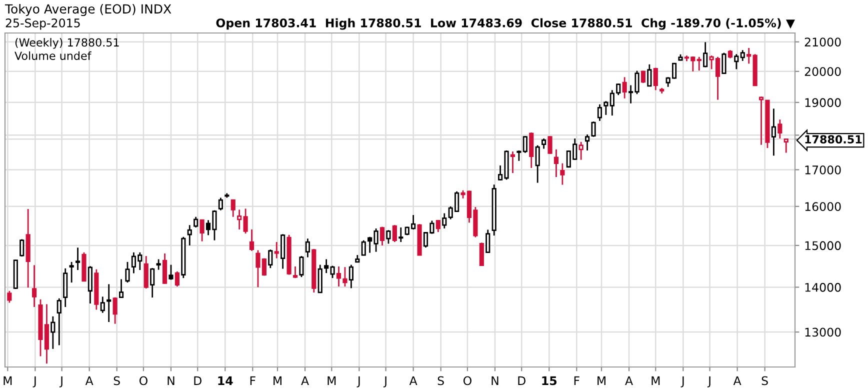 This screenshot has width=868, height=389. What do you see at coordinates (823, 332) in the screenshot?
I see `y-tick-label: 13000` at bounding box center [823, 332].